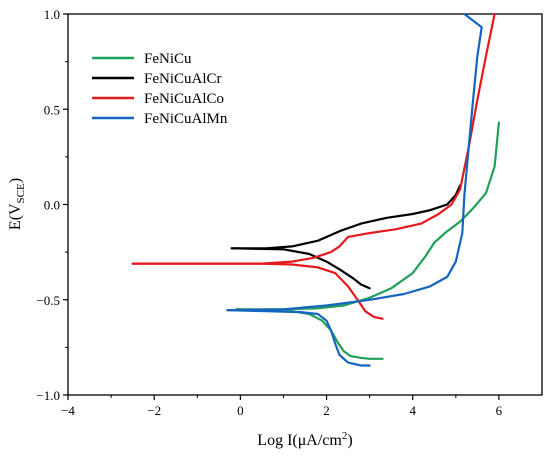 The image size is (550, 461). Describe the element at coordinates (15, 216) in the screenshot. I see `y-axis-title-main: E(V` at that location.